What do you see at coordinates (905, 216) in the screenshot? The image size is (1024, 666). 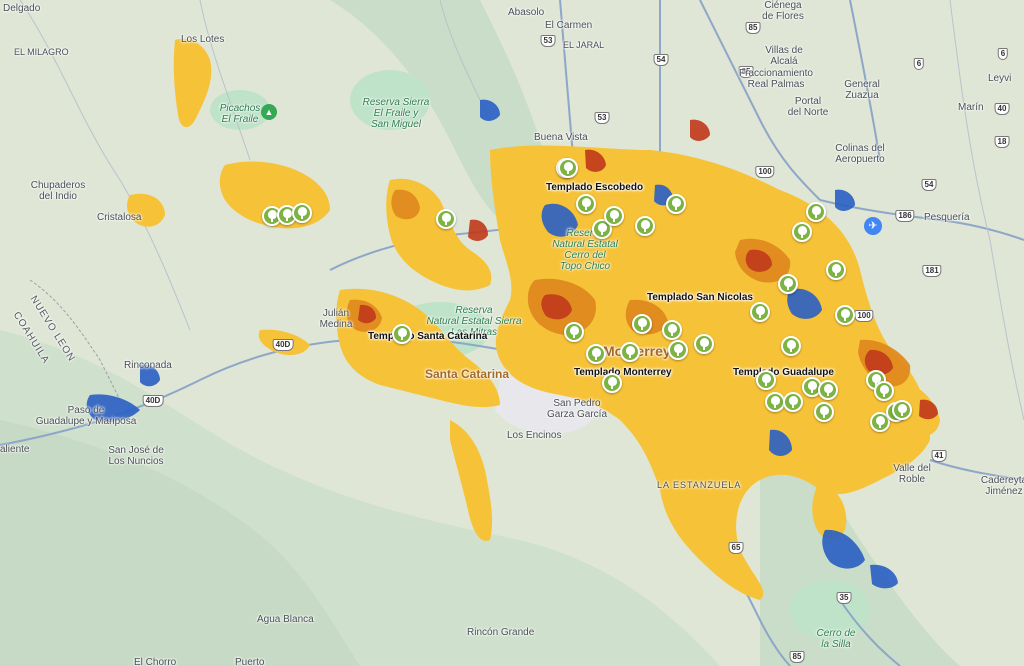 I see `highway-shield: 186` at bounding box center [905, 216].